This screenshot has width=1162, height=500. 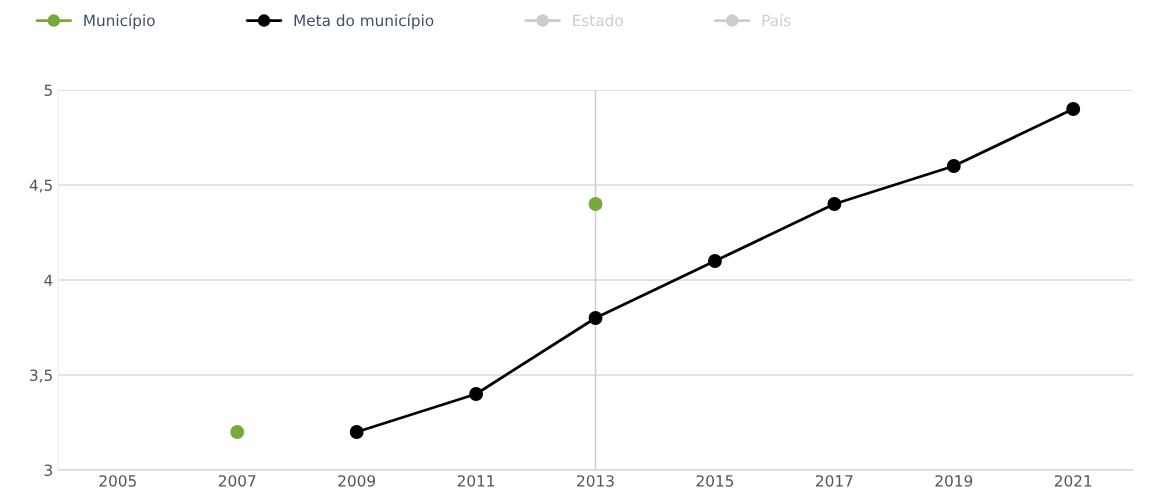 I want to click on legend-label: Meta do município, so click(x=364, y=21).